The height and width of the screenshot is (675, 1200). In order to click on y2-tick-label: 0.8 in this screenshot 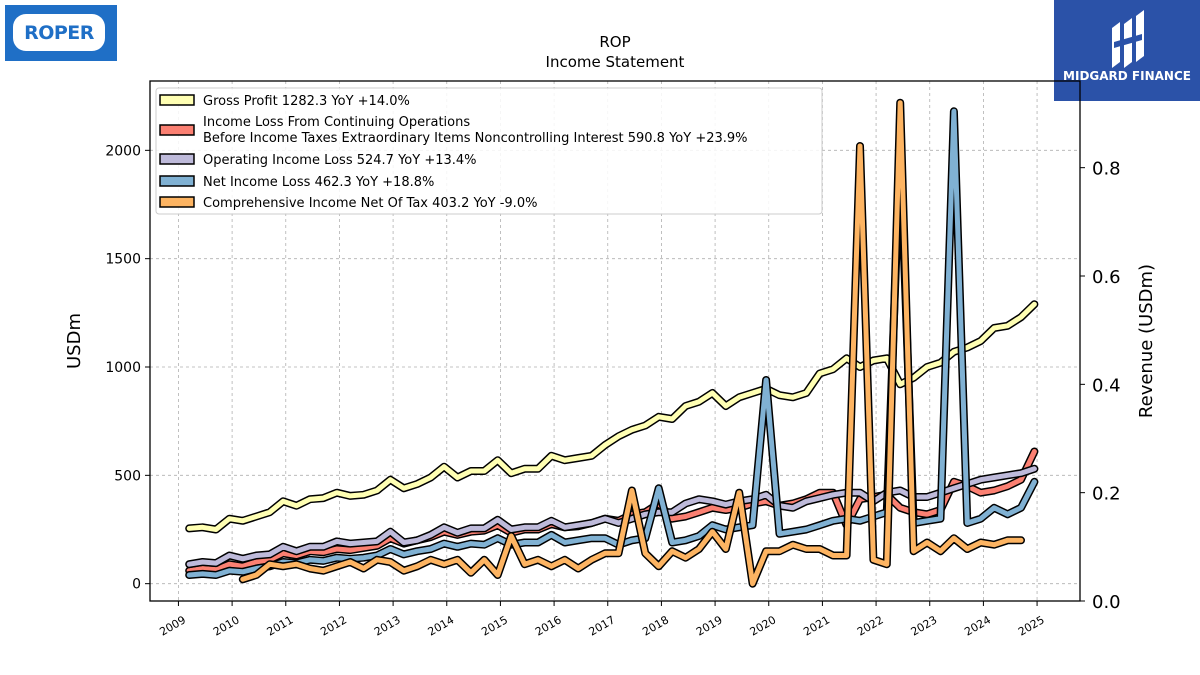, I will do `click(1106, 169)`.